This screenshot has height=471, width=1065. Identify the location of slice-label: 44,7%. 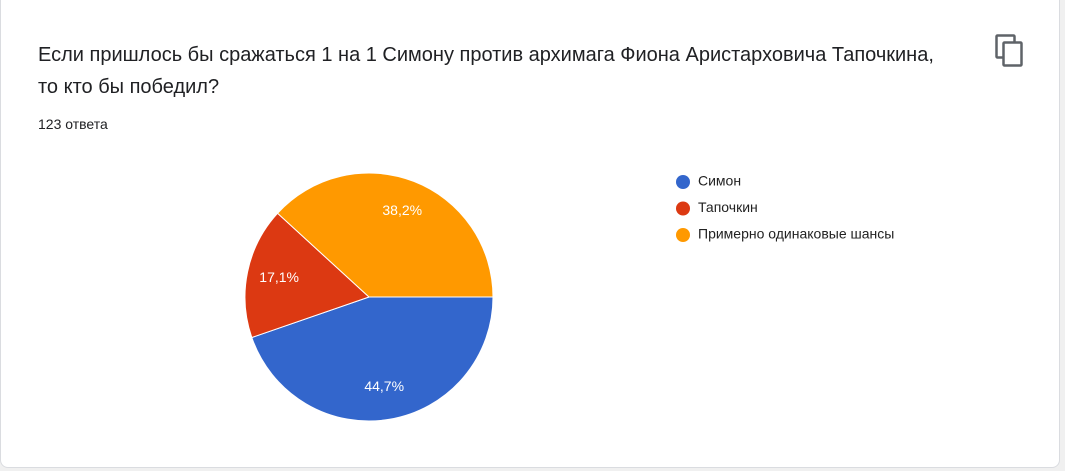
(384, 386).